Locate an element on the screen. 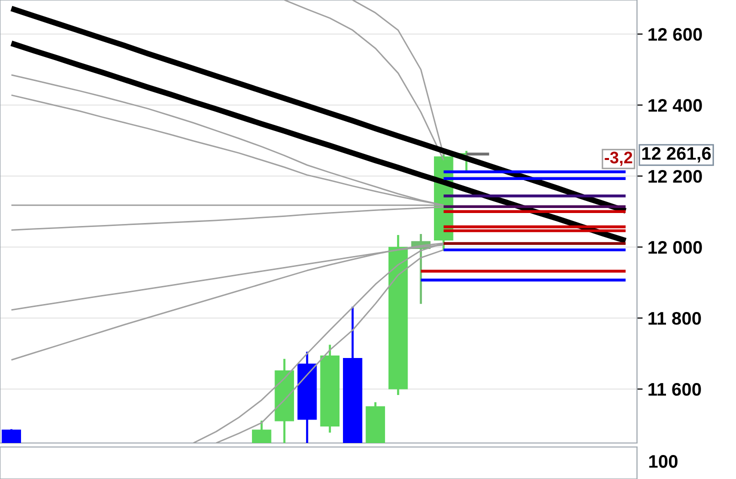 The image size is (736, 479). y-tick-label: 12 000 is located at coordinates (675, 247).